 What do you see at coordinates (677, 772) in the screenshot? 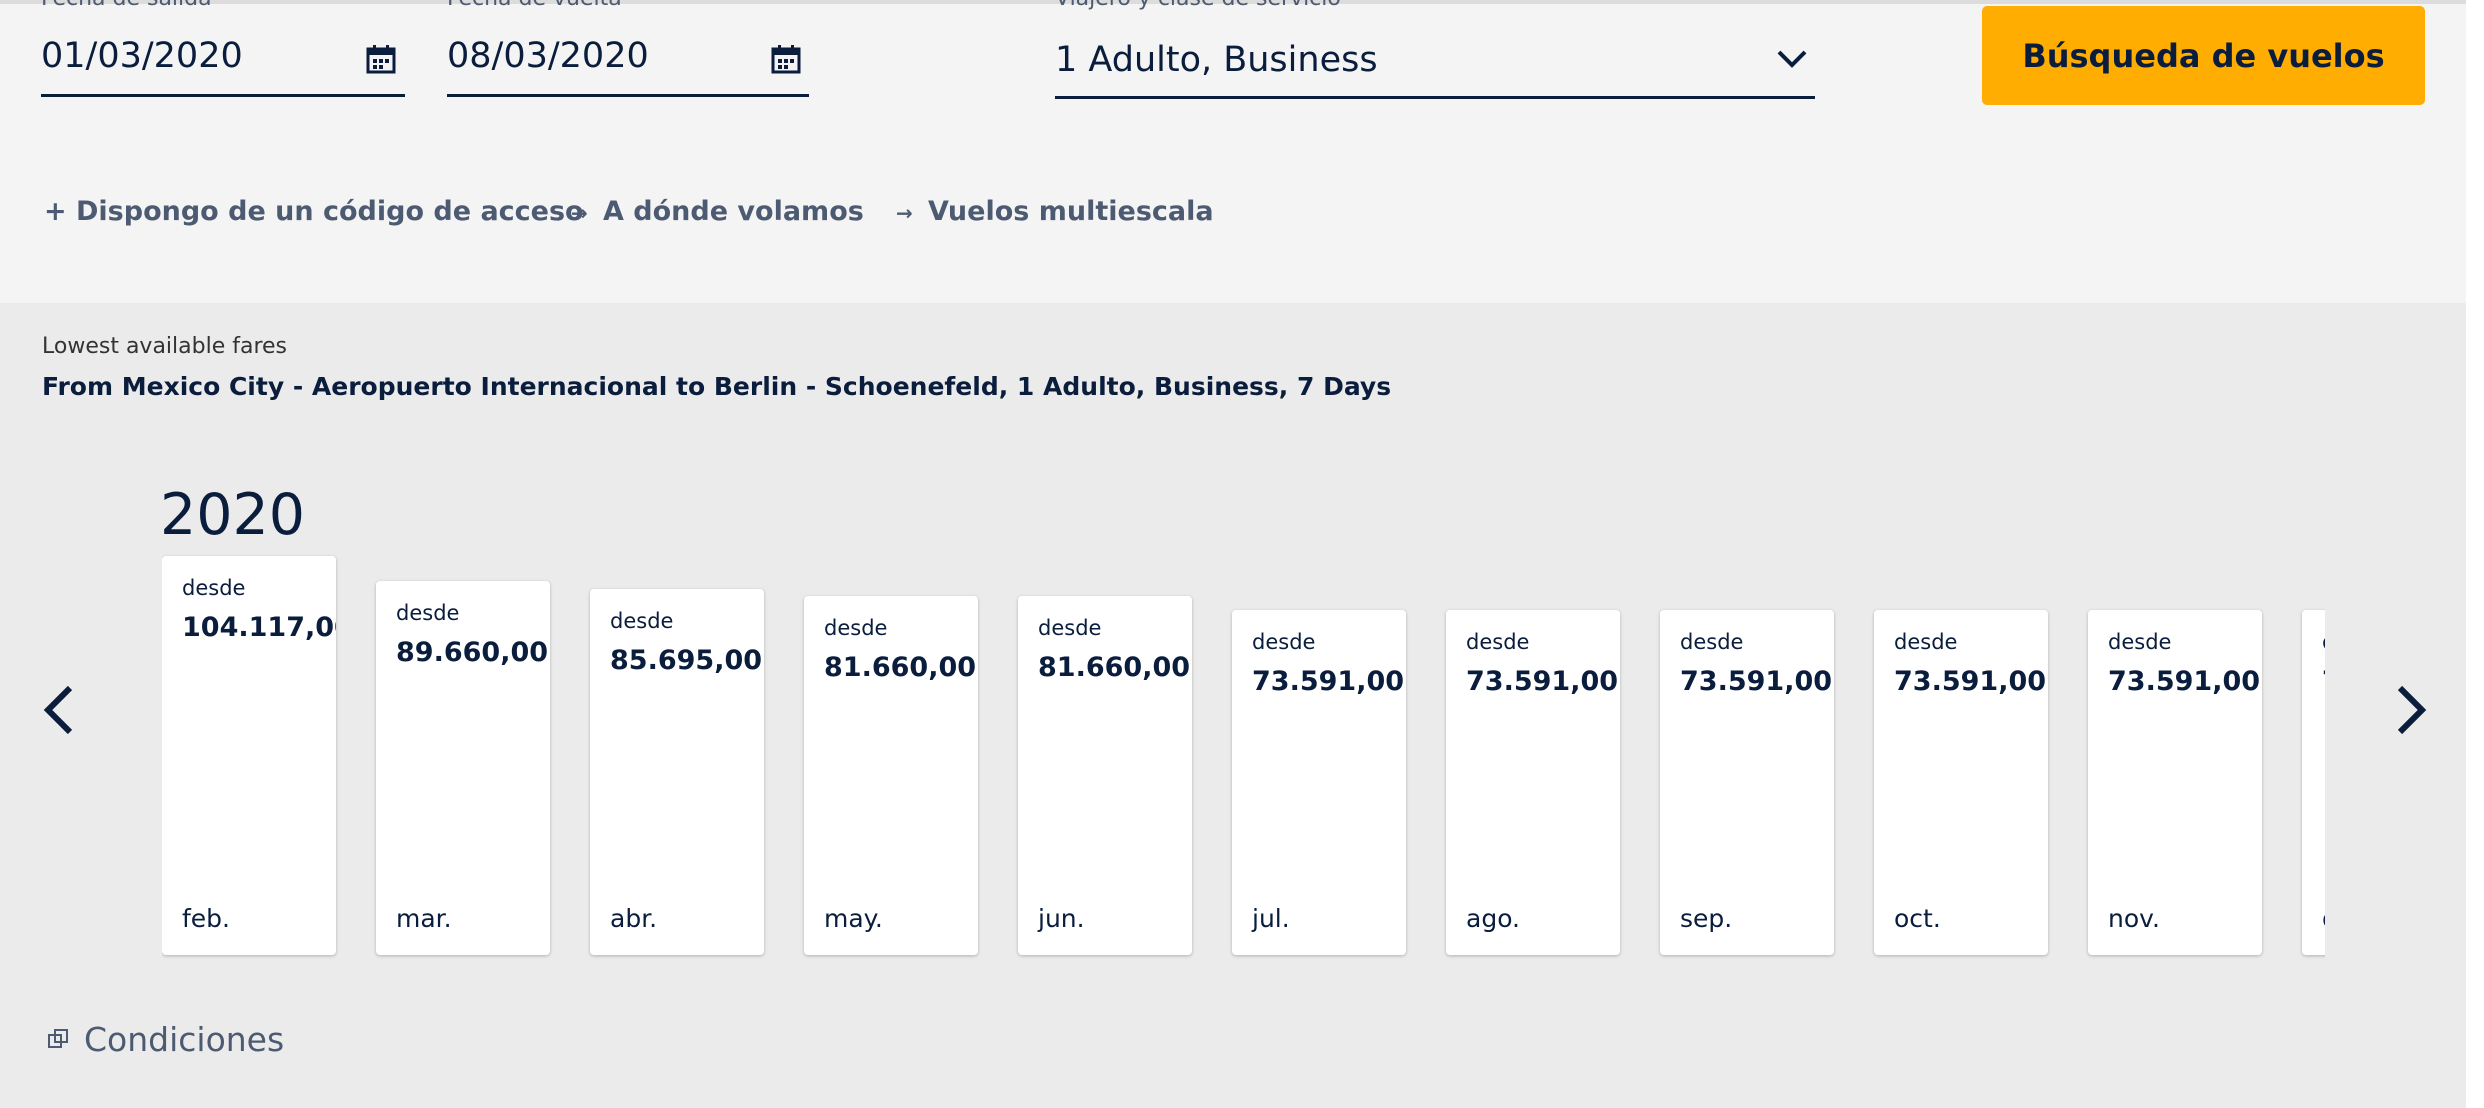
I see `fare-card: desde 85.695,00 MXN abr.` at bounding box center [677, 772].